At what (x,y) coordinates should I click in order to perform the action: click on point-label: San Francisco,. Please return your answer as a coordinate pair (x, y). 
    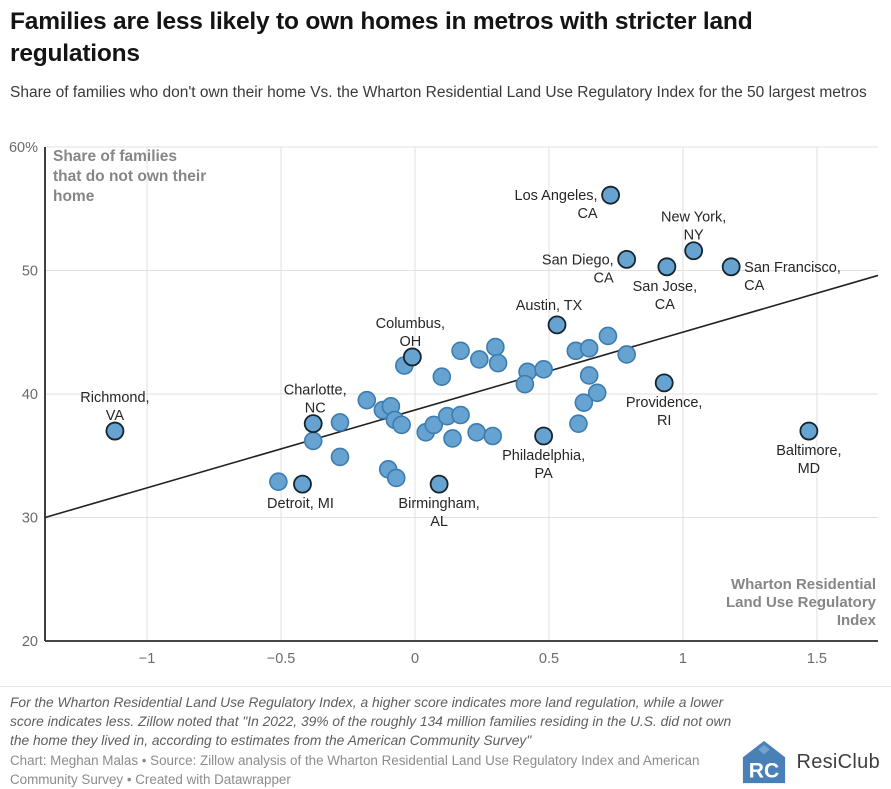
    Looking at the image, I should click on (792, 268).